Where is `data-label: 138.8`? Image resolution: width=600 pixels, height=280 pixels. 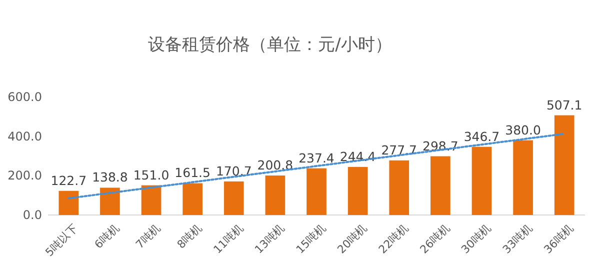 data-label: 138.8 is located at coordinates (110, 177).